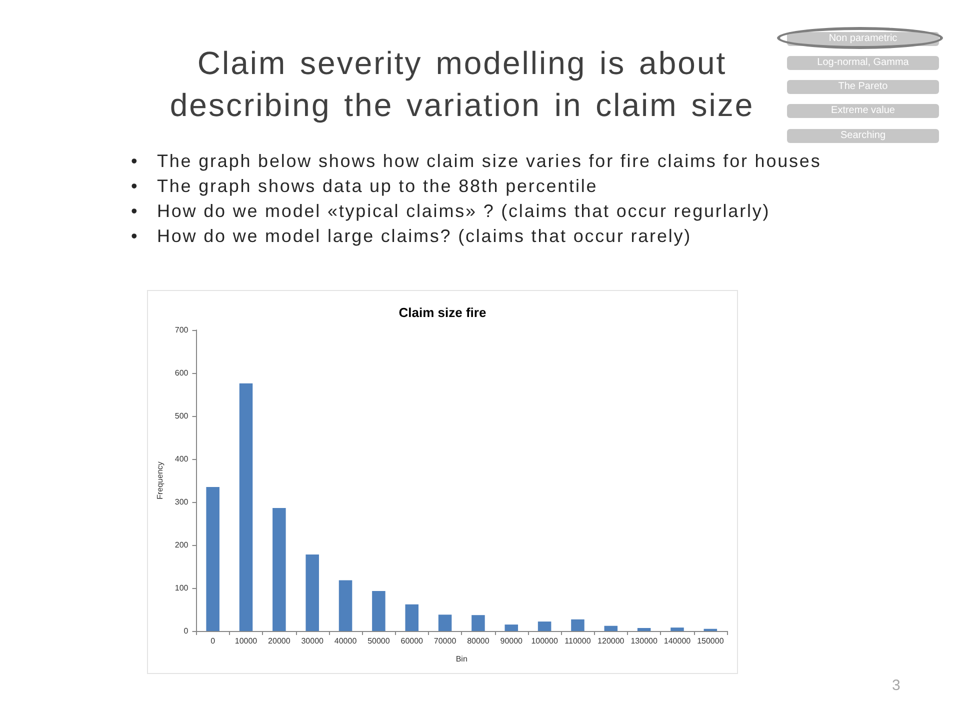  What do you see at coordinates (445, 641) in the screenshot?
I see `x-tick-label: 70000` at bounding box center [445, 641].